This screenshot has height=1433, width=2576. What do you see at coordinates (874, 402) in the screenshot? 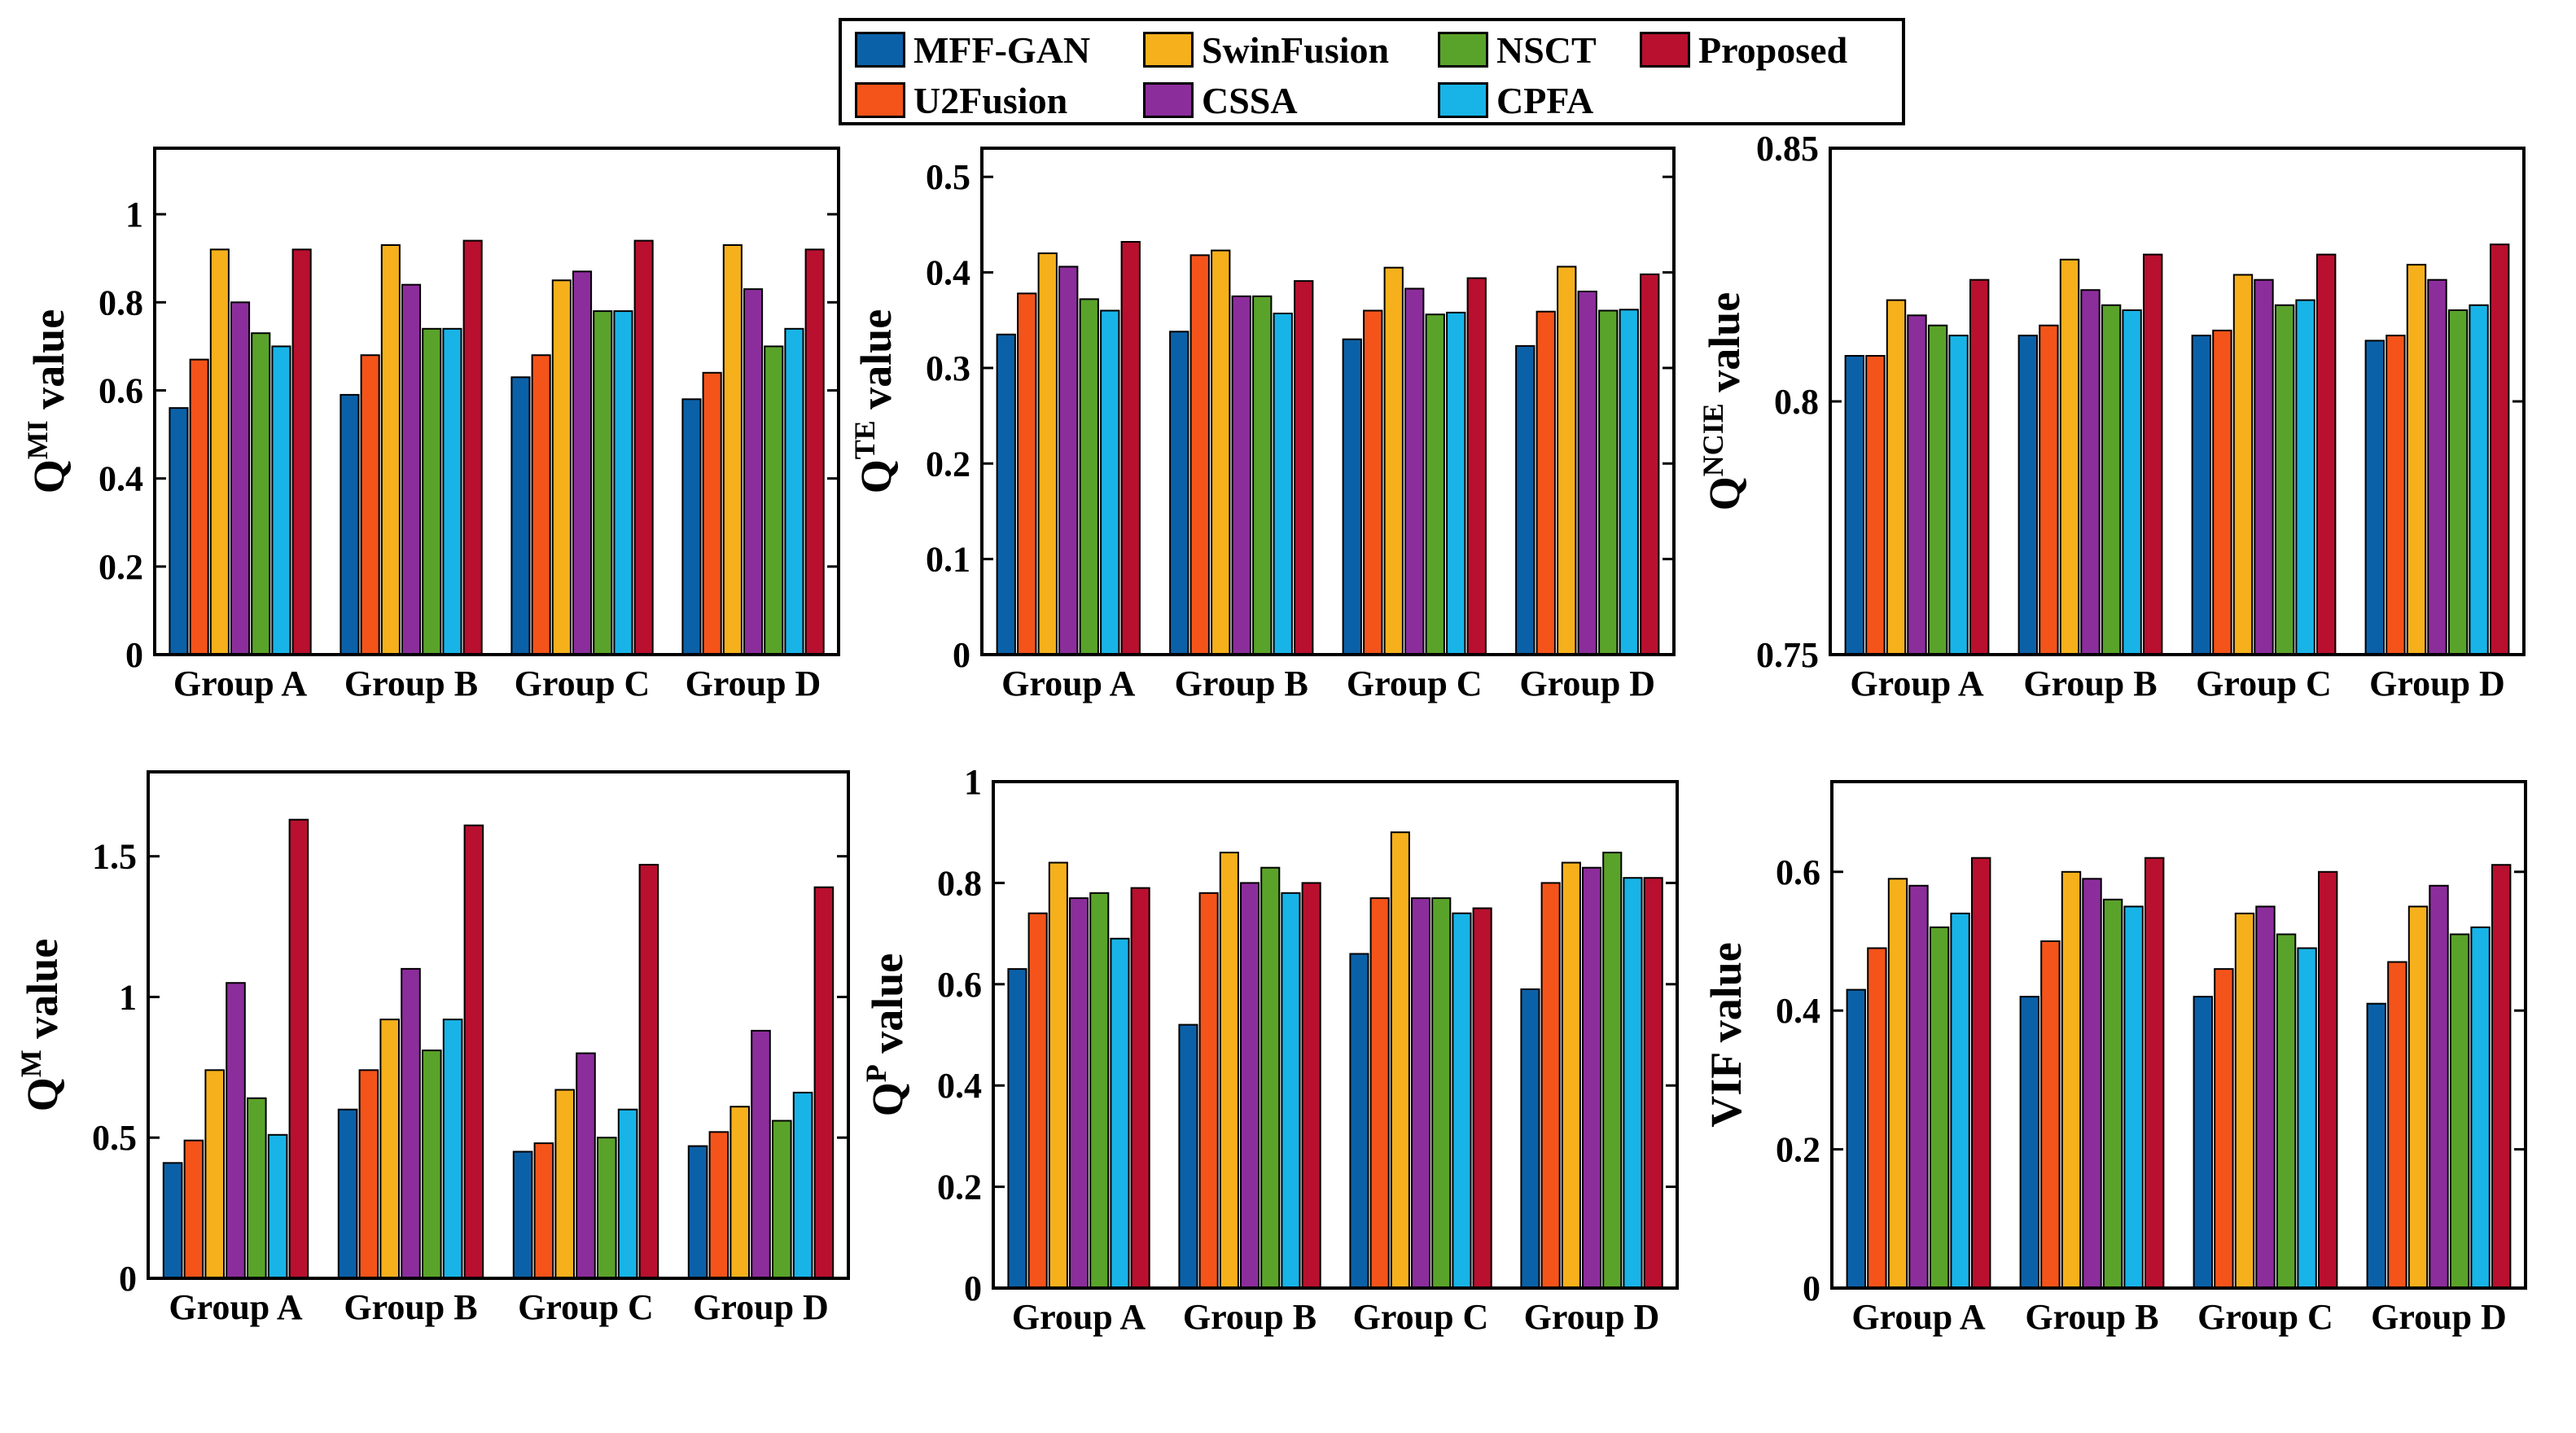
I see `y-axis-title: QTE value` at bounding box center [874, 402].